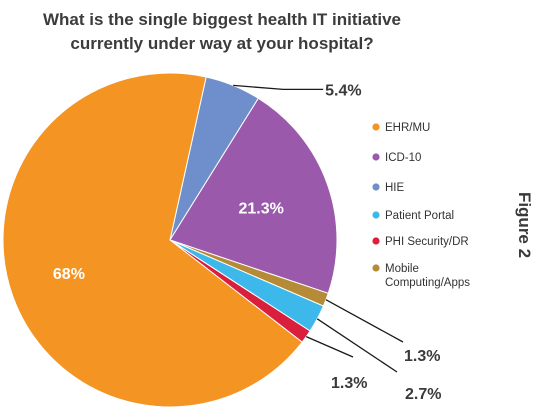 Image resolution: width=538 pixels, height=415 pixels. Describe the element at coordinates (376, 215) in the screenshot. I see `legend-swatch-patient-portal` at that location.